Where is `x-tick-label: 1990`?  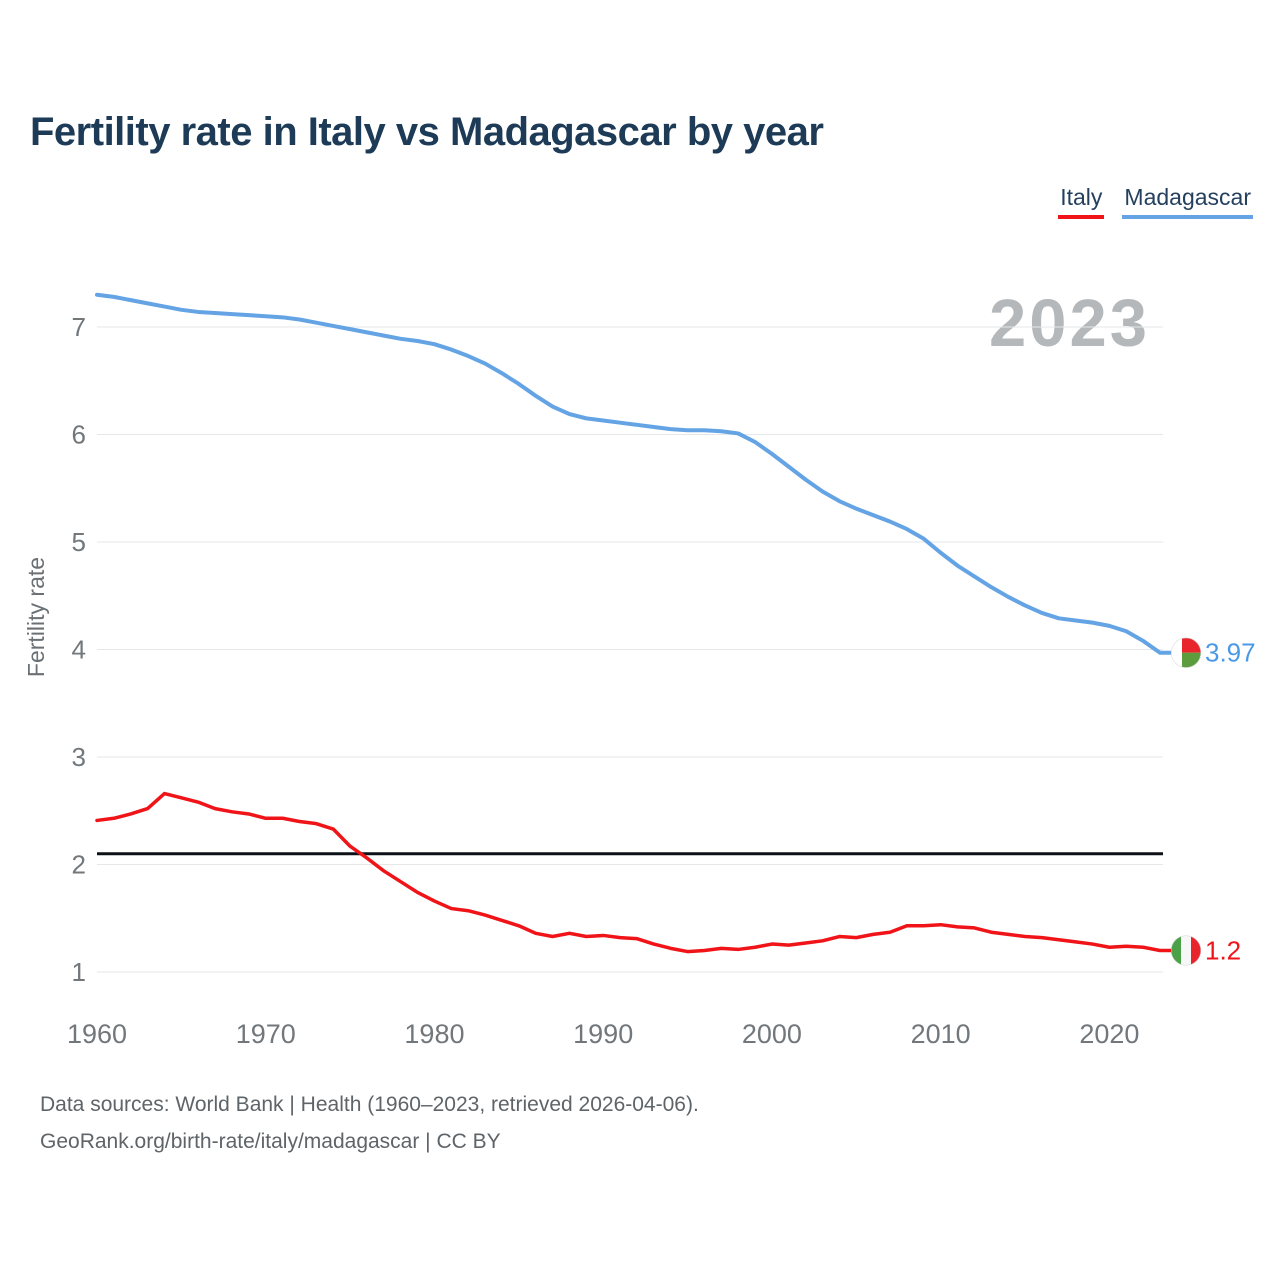 x-tick-label: 1990 is located at coordinates (603, 1034).